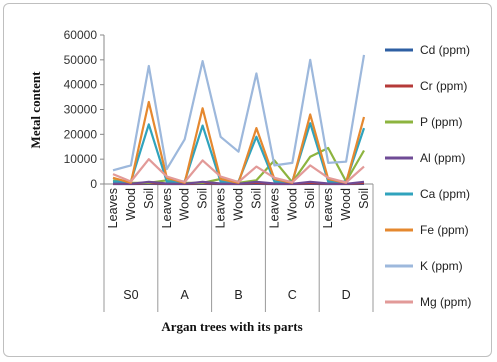 The width and height of the screenshot is (497, 362). Describe the element at coordinates (346, 295) in the screenshot. I see `x-group-label: D` at that location.